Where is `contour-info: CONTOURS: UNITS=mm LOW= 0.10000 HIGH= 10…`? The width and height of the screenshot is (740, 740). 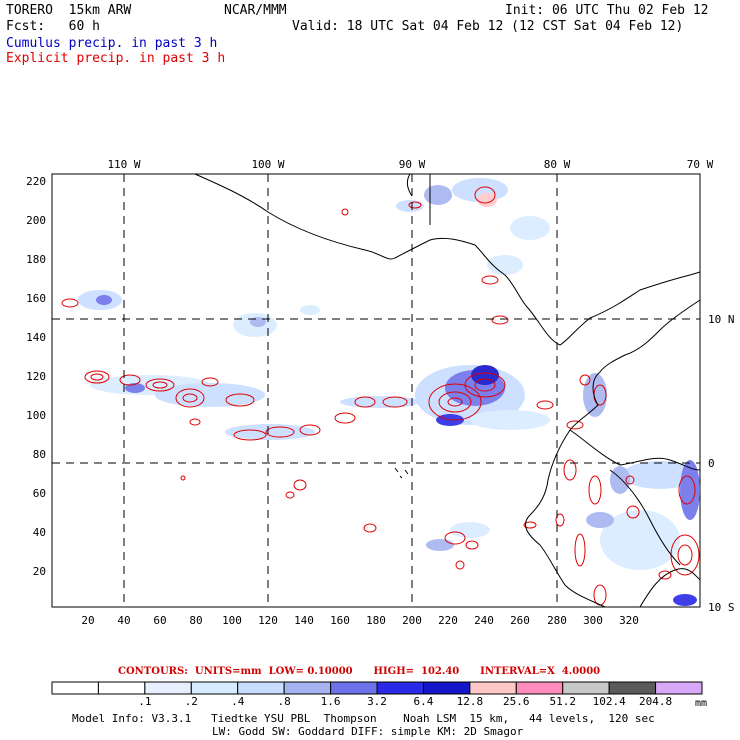 contour-info: CONTOURS: UNITS=mm LOW= 0.10000 HIGH= 10… is located at coordinates (359, 671).